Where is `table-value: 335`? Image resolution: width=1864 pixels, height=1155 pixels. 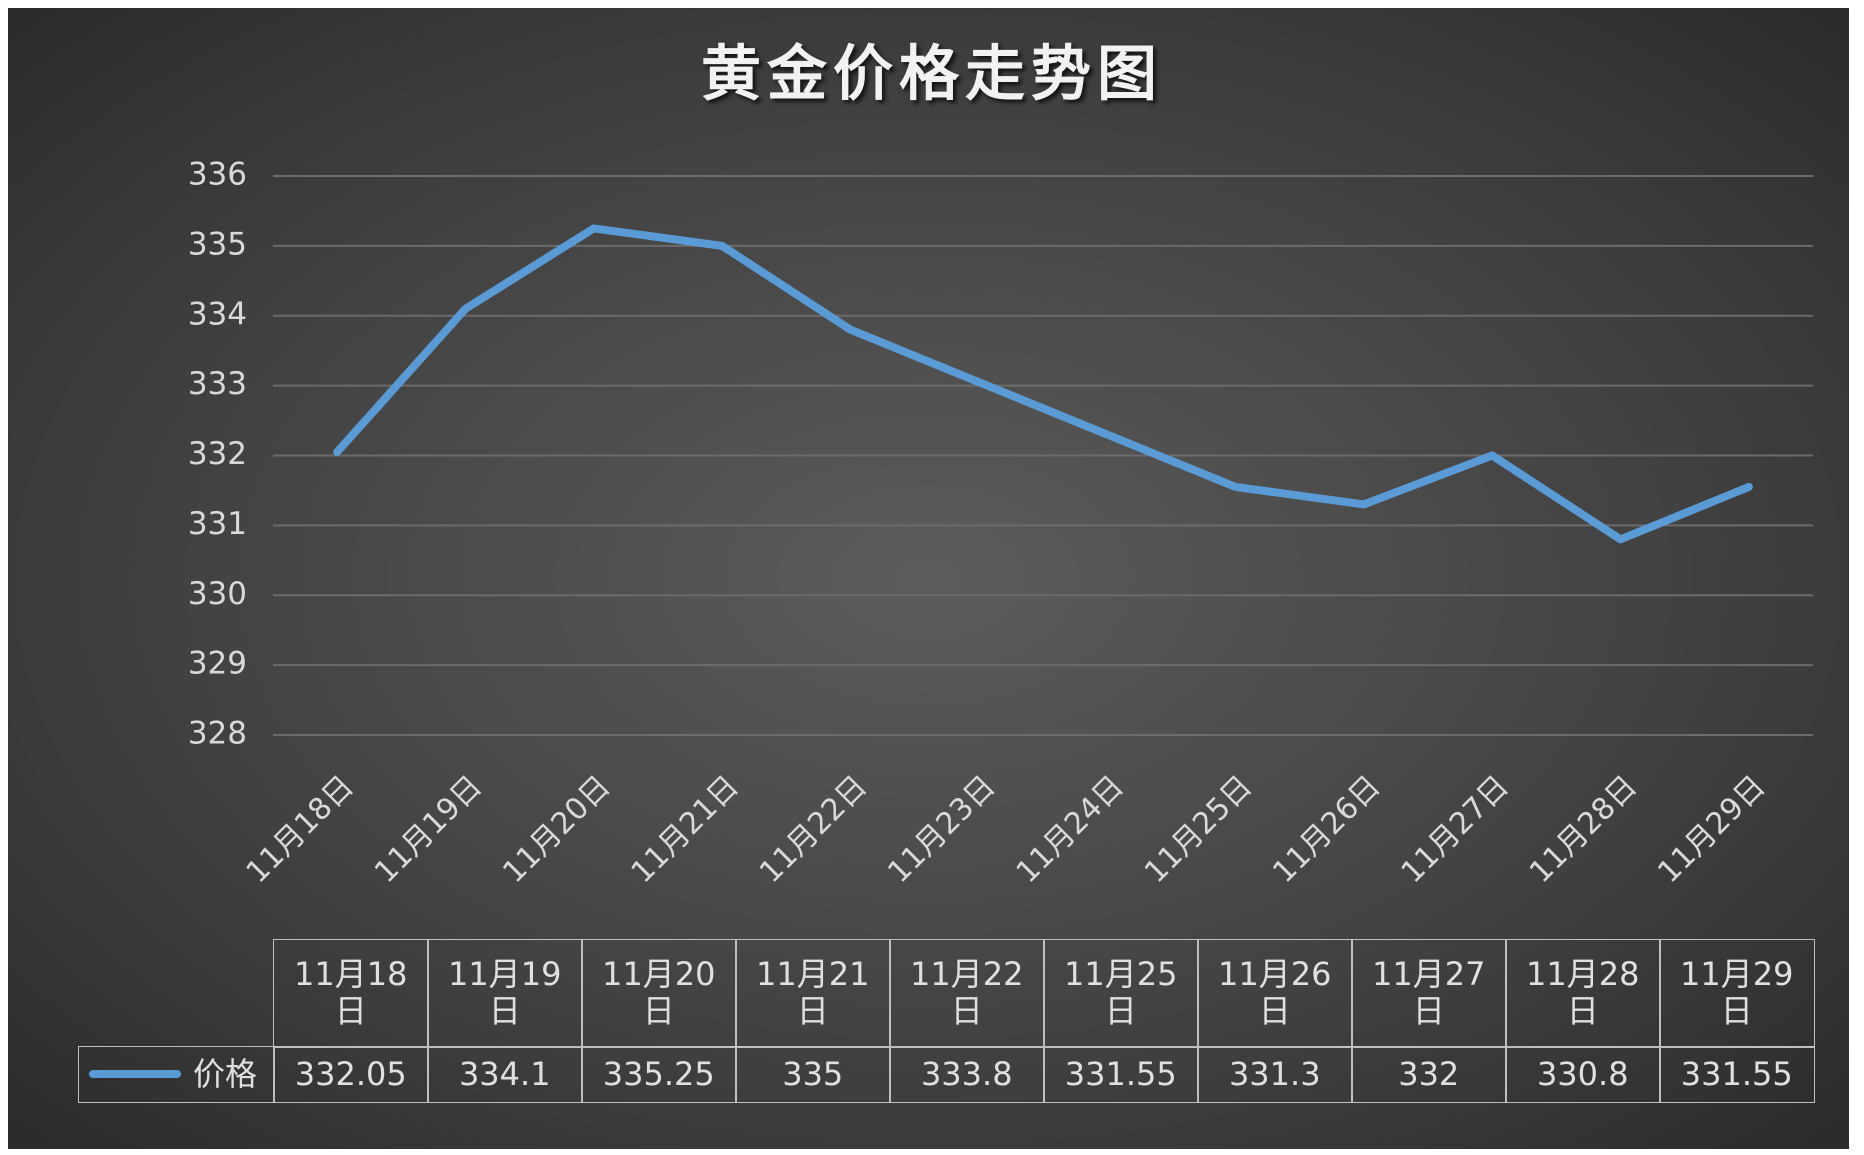
table-value: 335 is located at coordinates (813, 1074).